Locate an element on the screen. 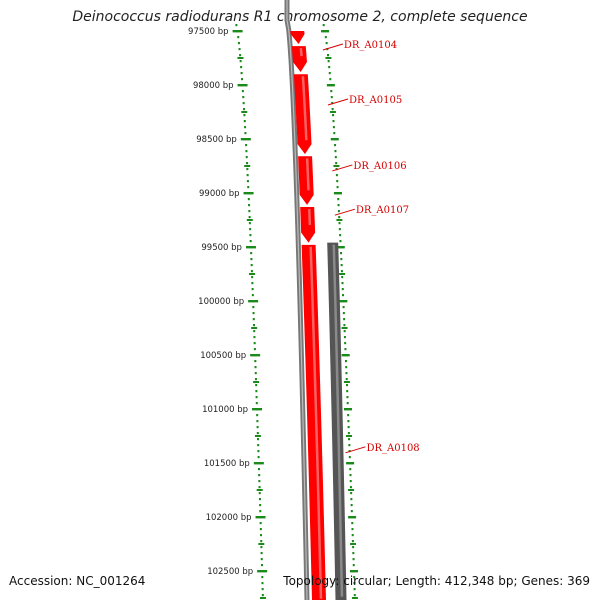 The image size is (600, 600). gene-label: DR_A0104 is located at coordinates (370, 45).